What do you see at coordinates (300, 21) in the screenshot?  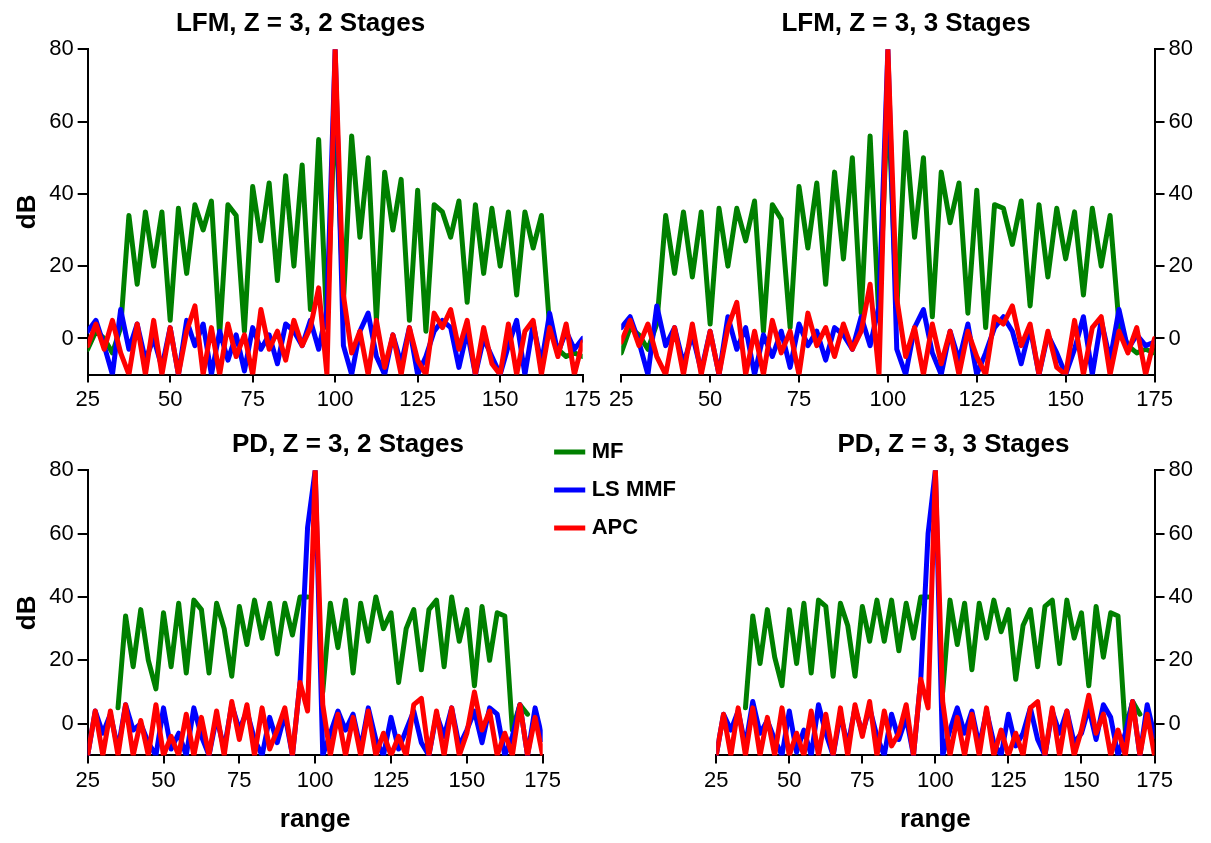 I see `chart-title: LFM, Z = 3, 2 Stages` at bounding box center [300, 21].